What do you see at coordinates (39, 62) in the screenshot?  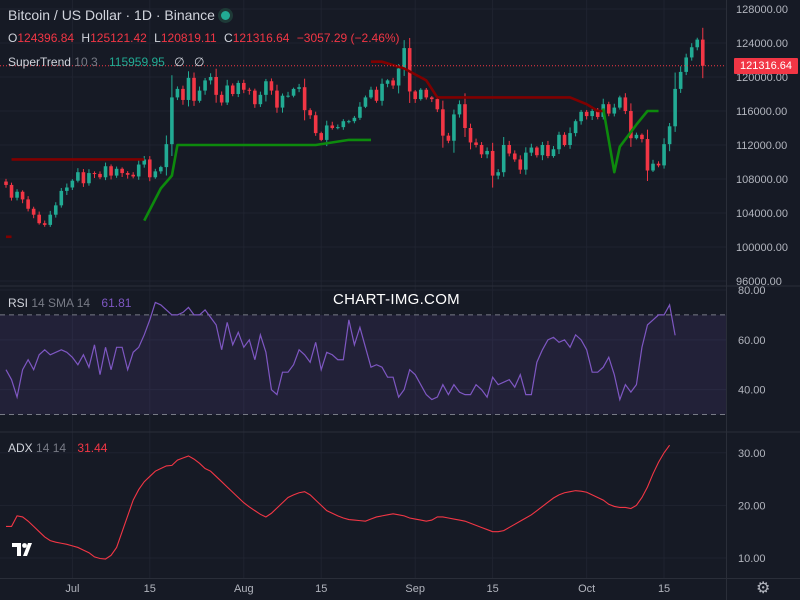 I see `supertrend-name: SuperTrend` at bounding box center [39, 62].